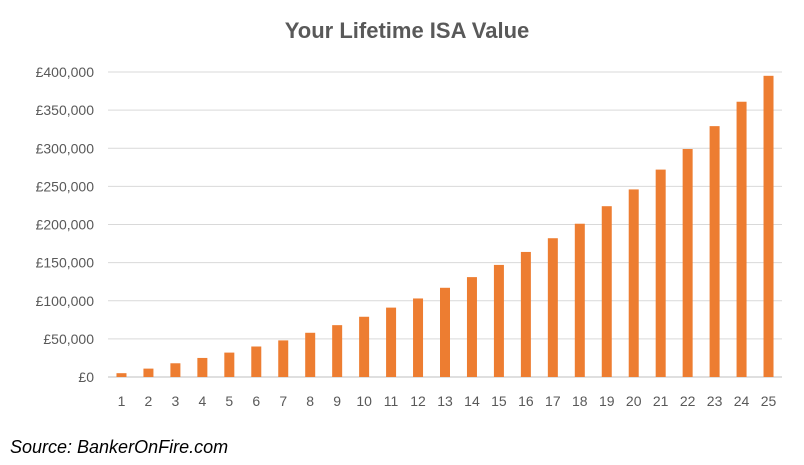 Image resolution: width=804 pixels, height=465 pixels. What do you see at coordinates (742, 401) in the screenshot?
I see `x-tick-label: 24` at bounding box center [742, 401].